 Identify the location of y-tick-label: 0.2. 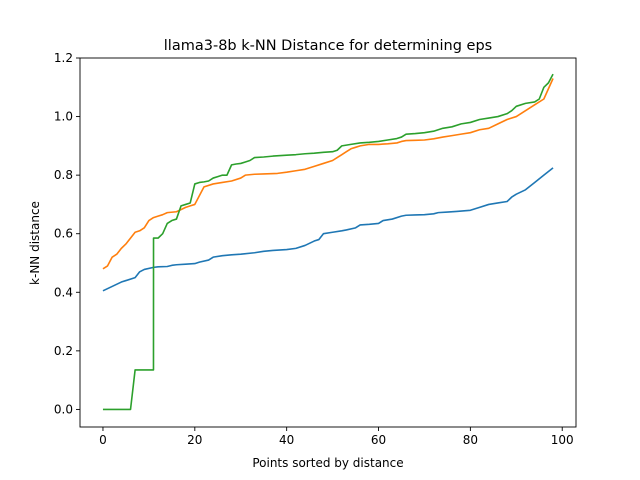
(63, 351).